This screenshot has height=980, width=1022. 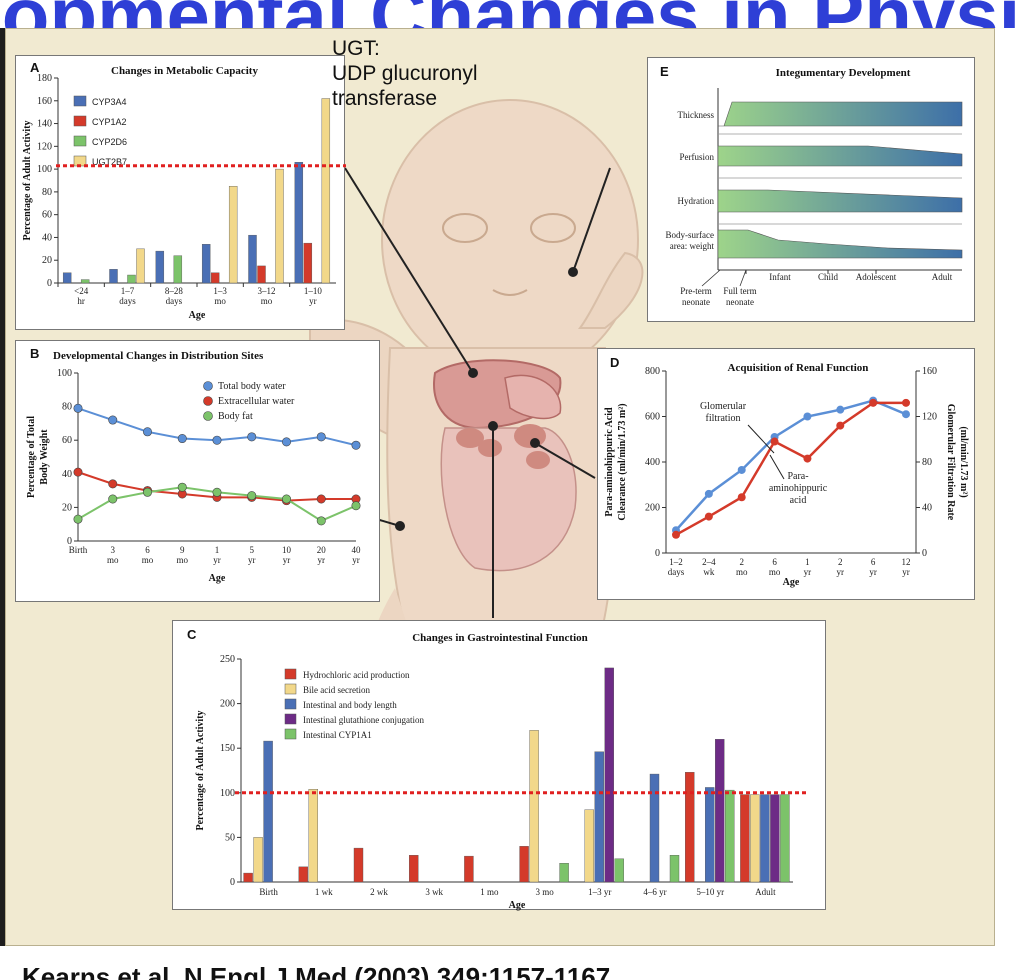 I want to click on y-right-tick-label: 120, so click(x=929, y=417).